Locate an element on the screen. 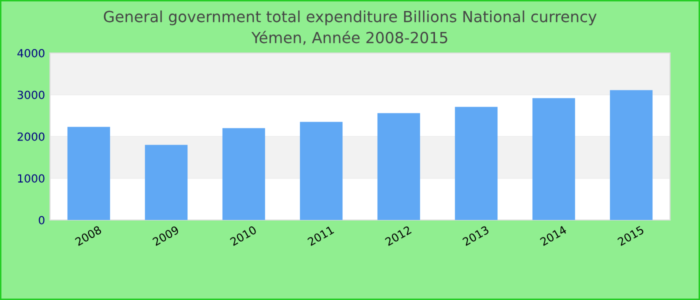  y-tick-label: 3000 is located at coordinates (31, 95).